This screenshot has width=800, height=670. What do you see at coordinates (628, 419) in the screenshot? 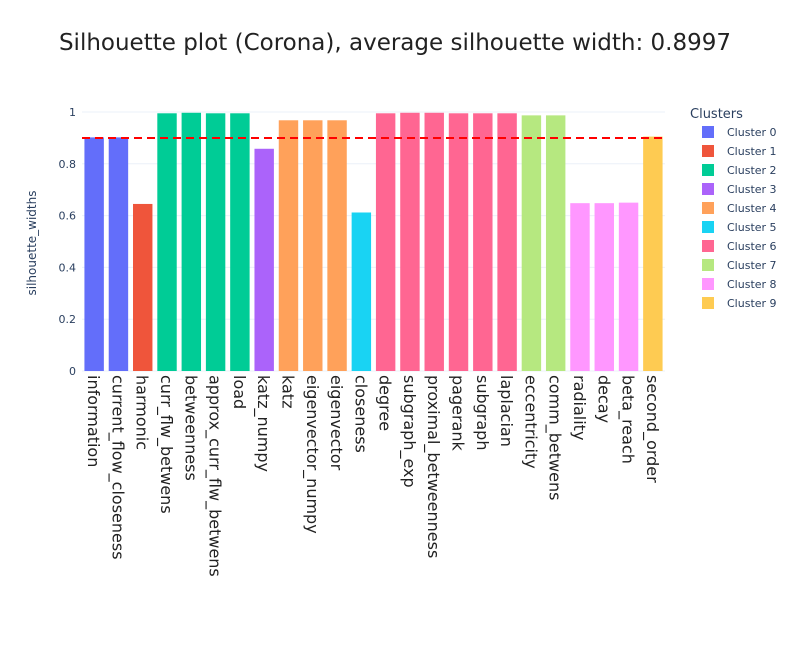
I see `x-tick-label: beta_reach` at bounding box center [628, 419].